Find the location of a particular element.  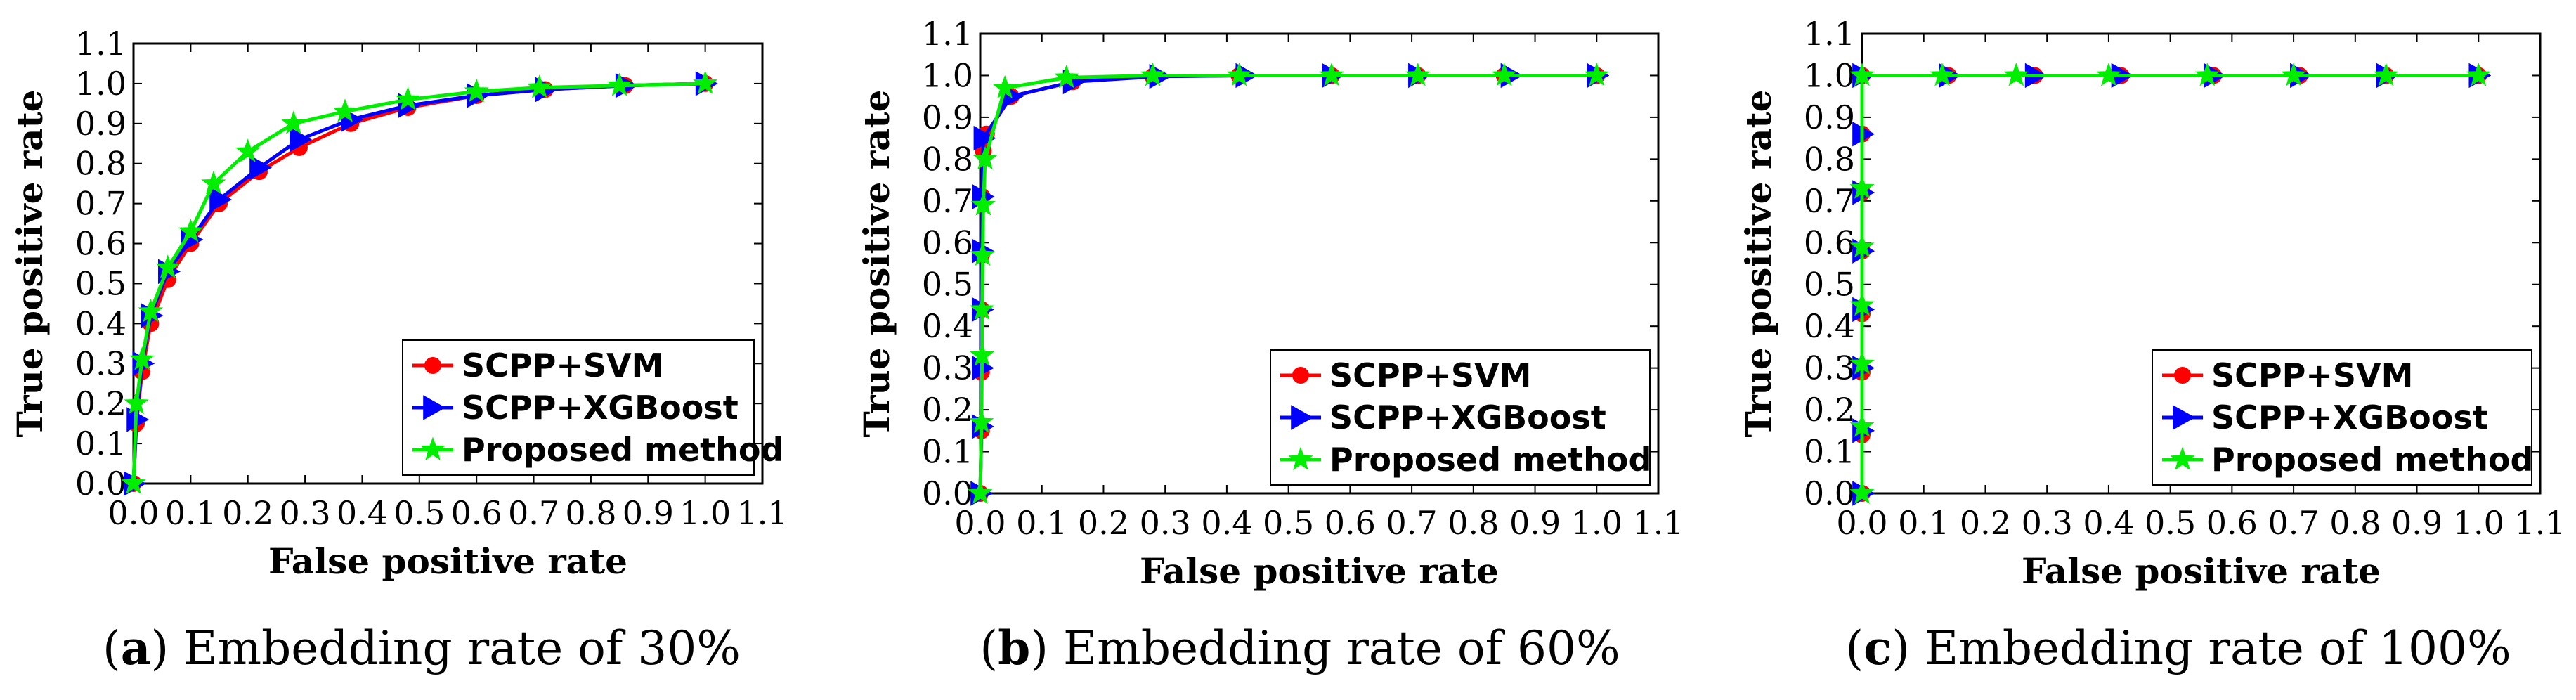

x-tick-label: 1.0 is located at coordinates (2478, 523).